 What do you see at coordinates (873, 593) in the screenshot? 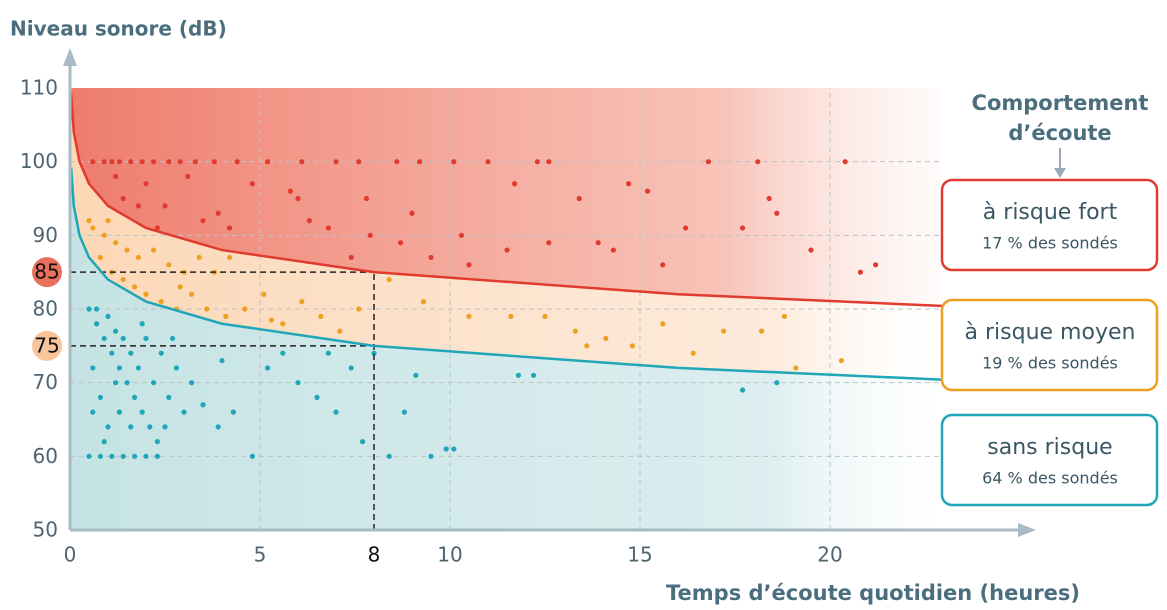
I see `x-axis-label: Temps d’écoute quotidien (heures)` at bounding box center [873, 593].